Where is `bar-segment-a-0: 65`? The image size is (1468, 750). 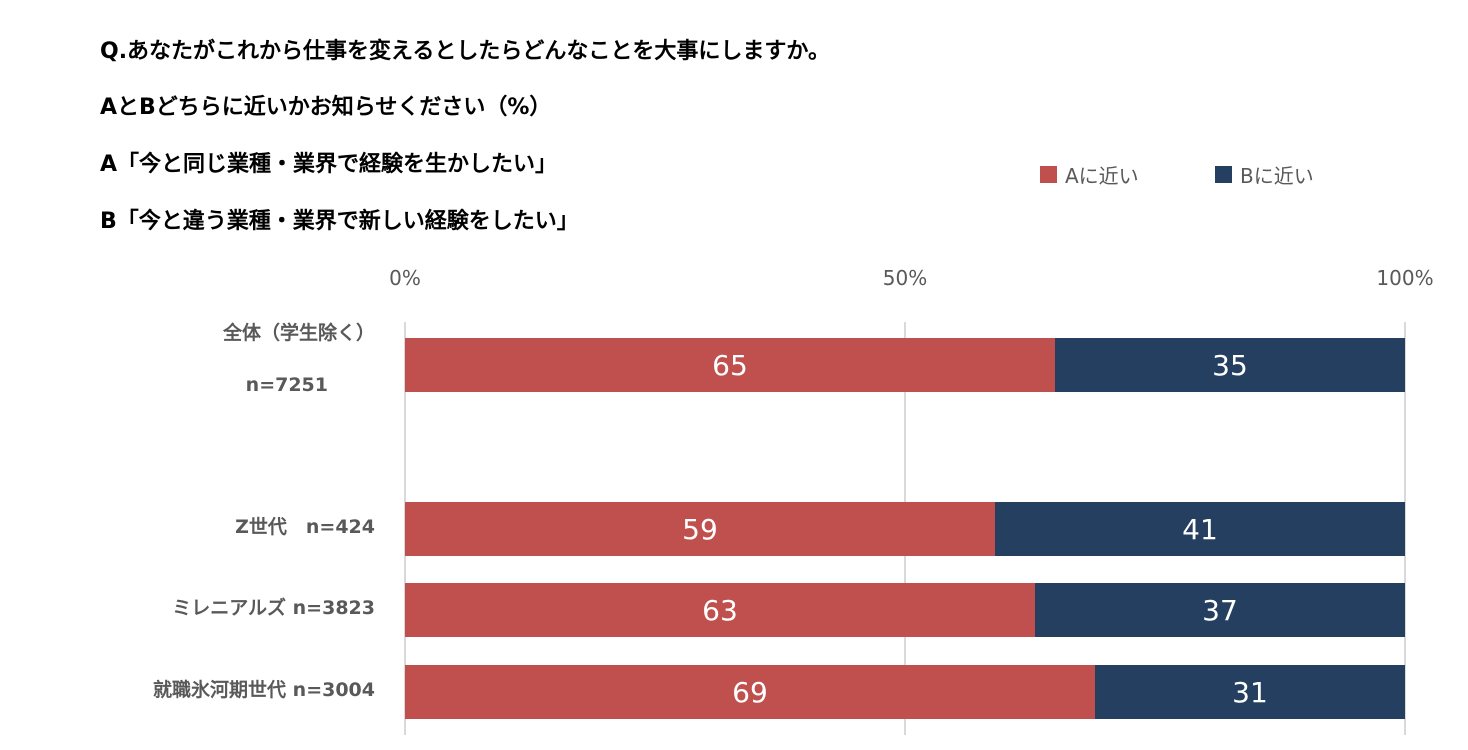
bar-segment-a-0: 65 is located at coordinates (730, 365).